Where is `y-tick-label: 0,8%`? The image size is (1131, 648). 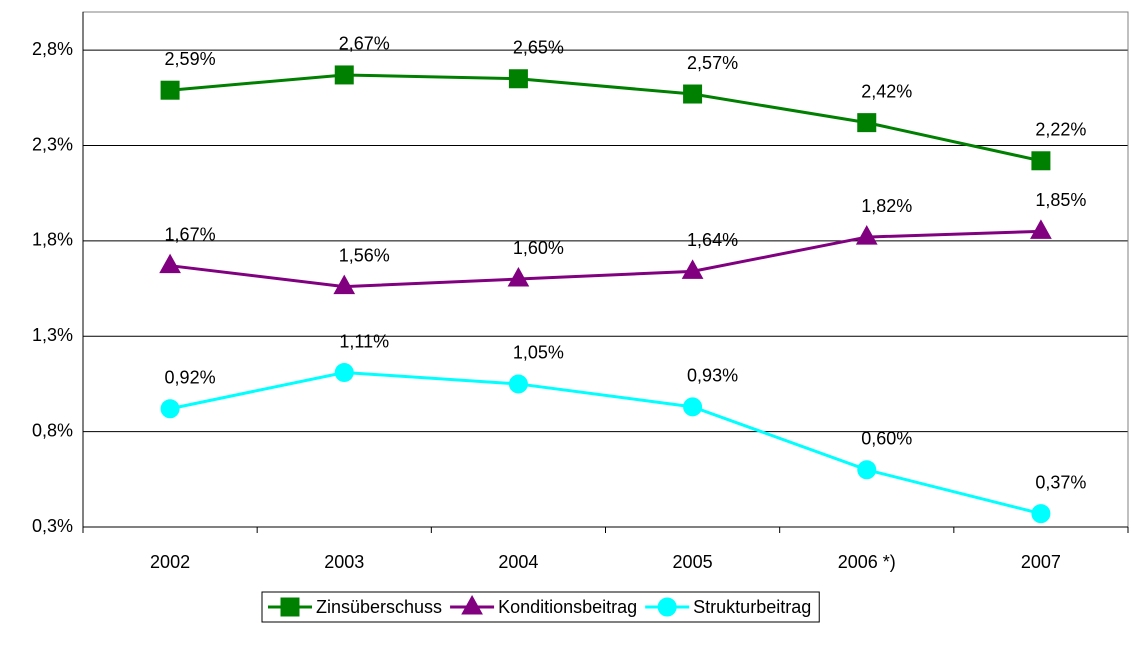
y-tick-label: 0,8% is located at coordinates (52, 430).